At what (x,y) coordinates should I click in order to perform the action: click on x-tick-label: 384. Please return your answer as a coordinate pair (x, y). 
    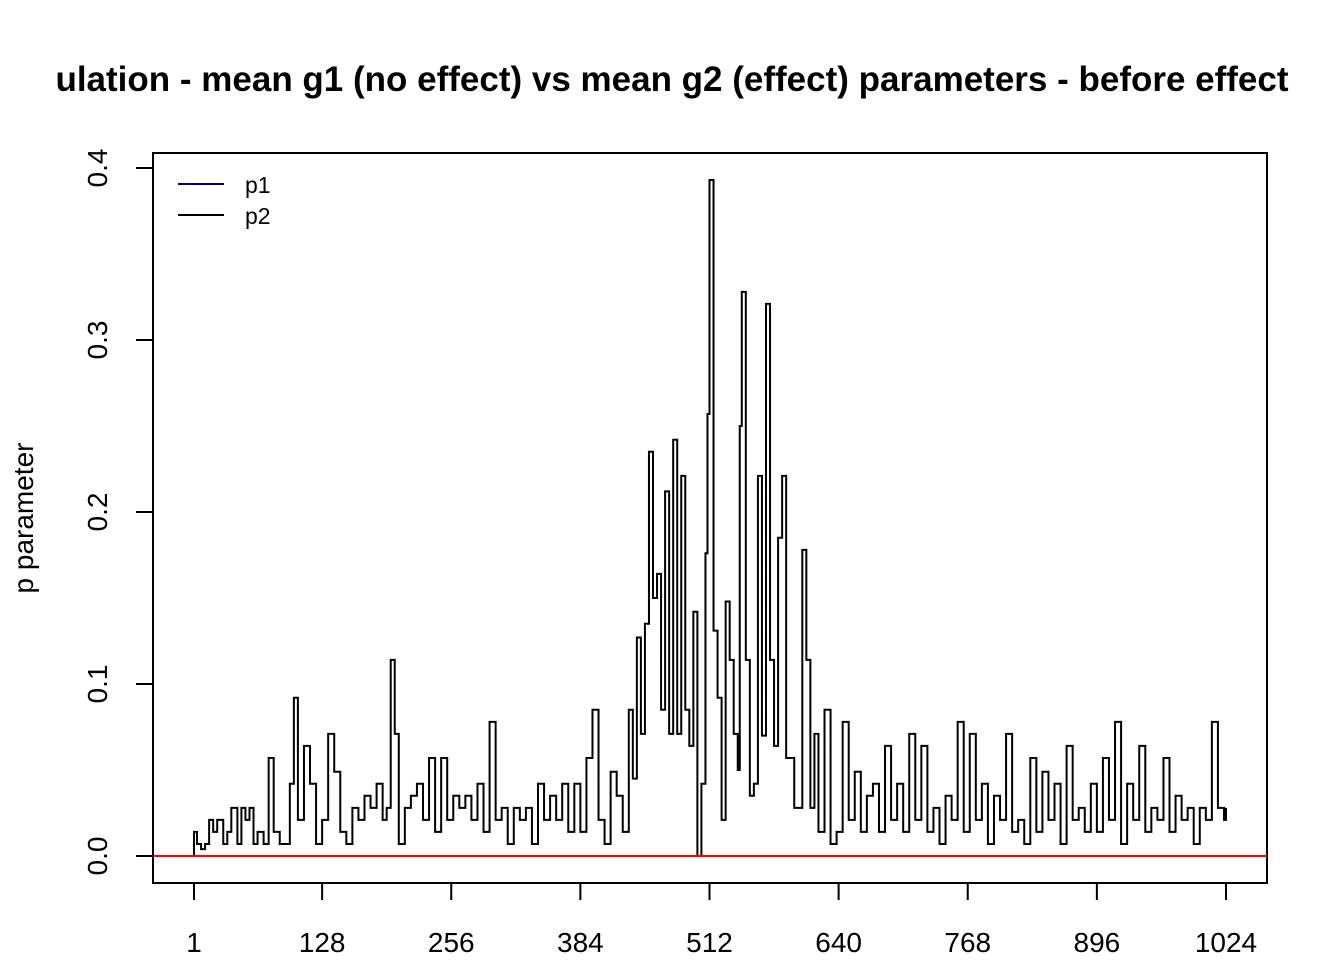
    Looking at the image, I should click on (580, 942).